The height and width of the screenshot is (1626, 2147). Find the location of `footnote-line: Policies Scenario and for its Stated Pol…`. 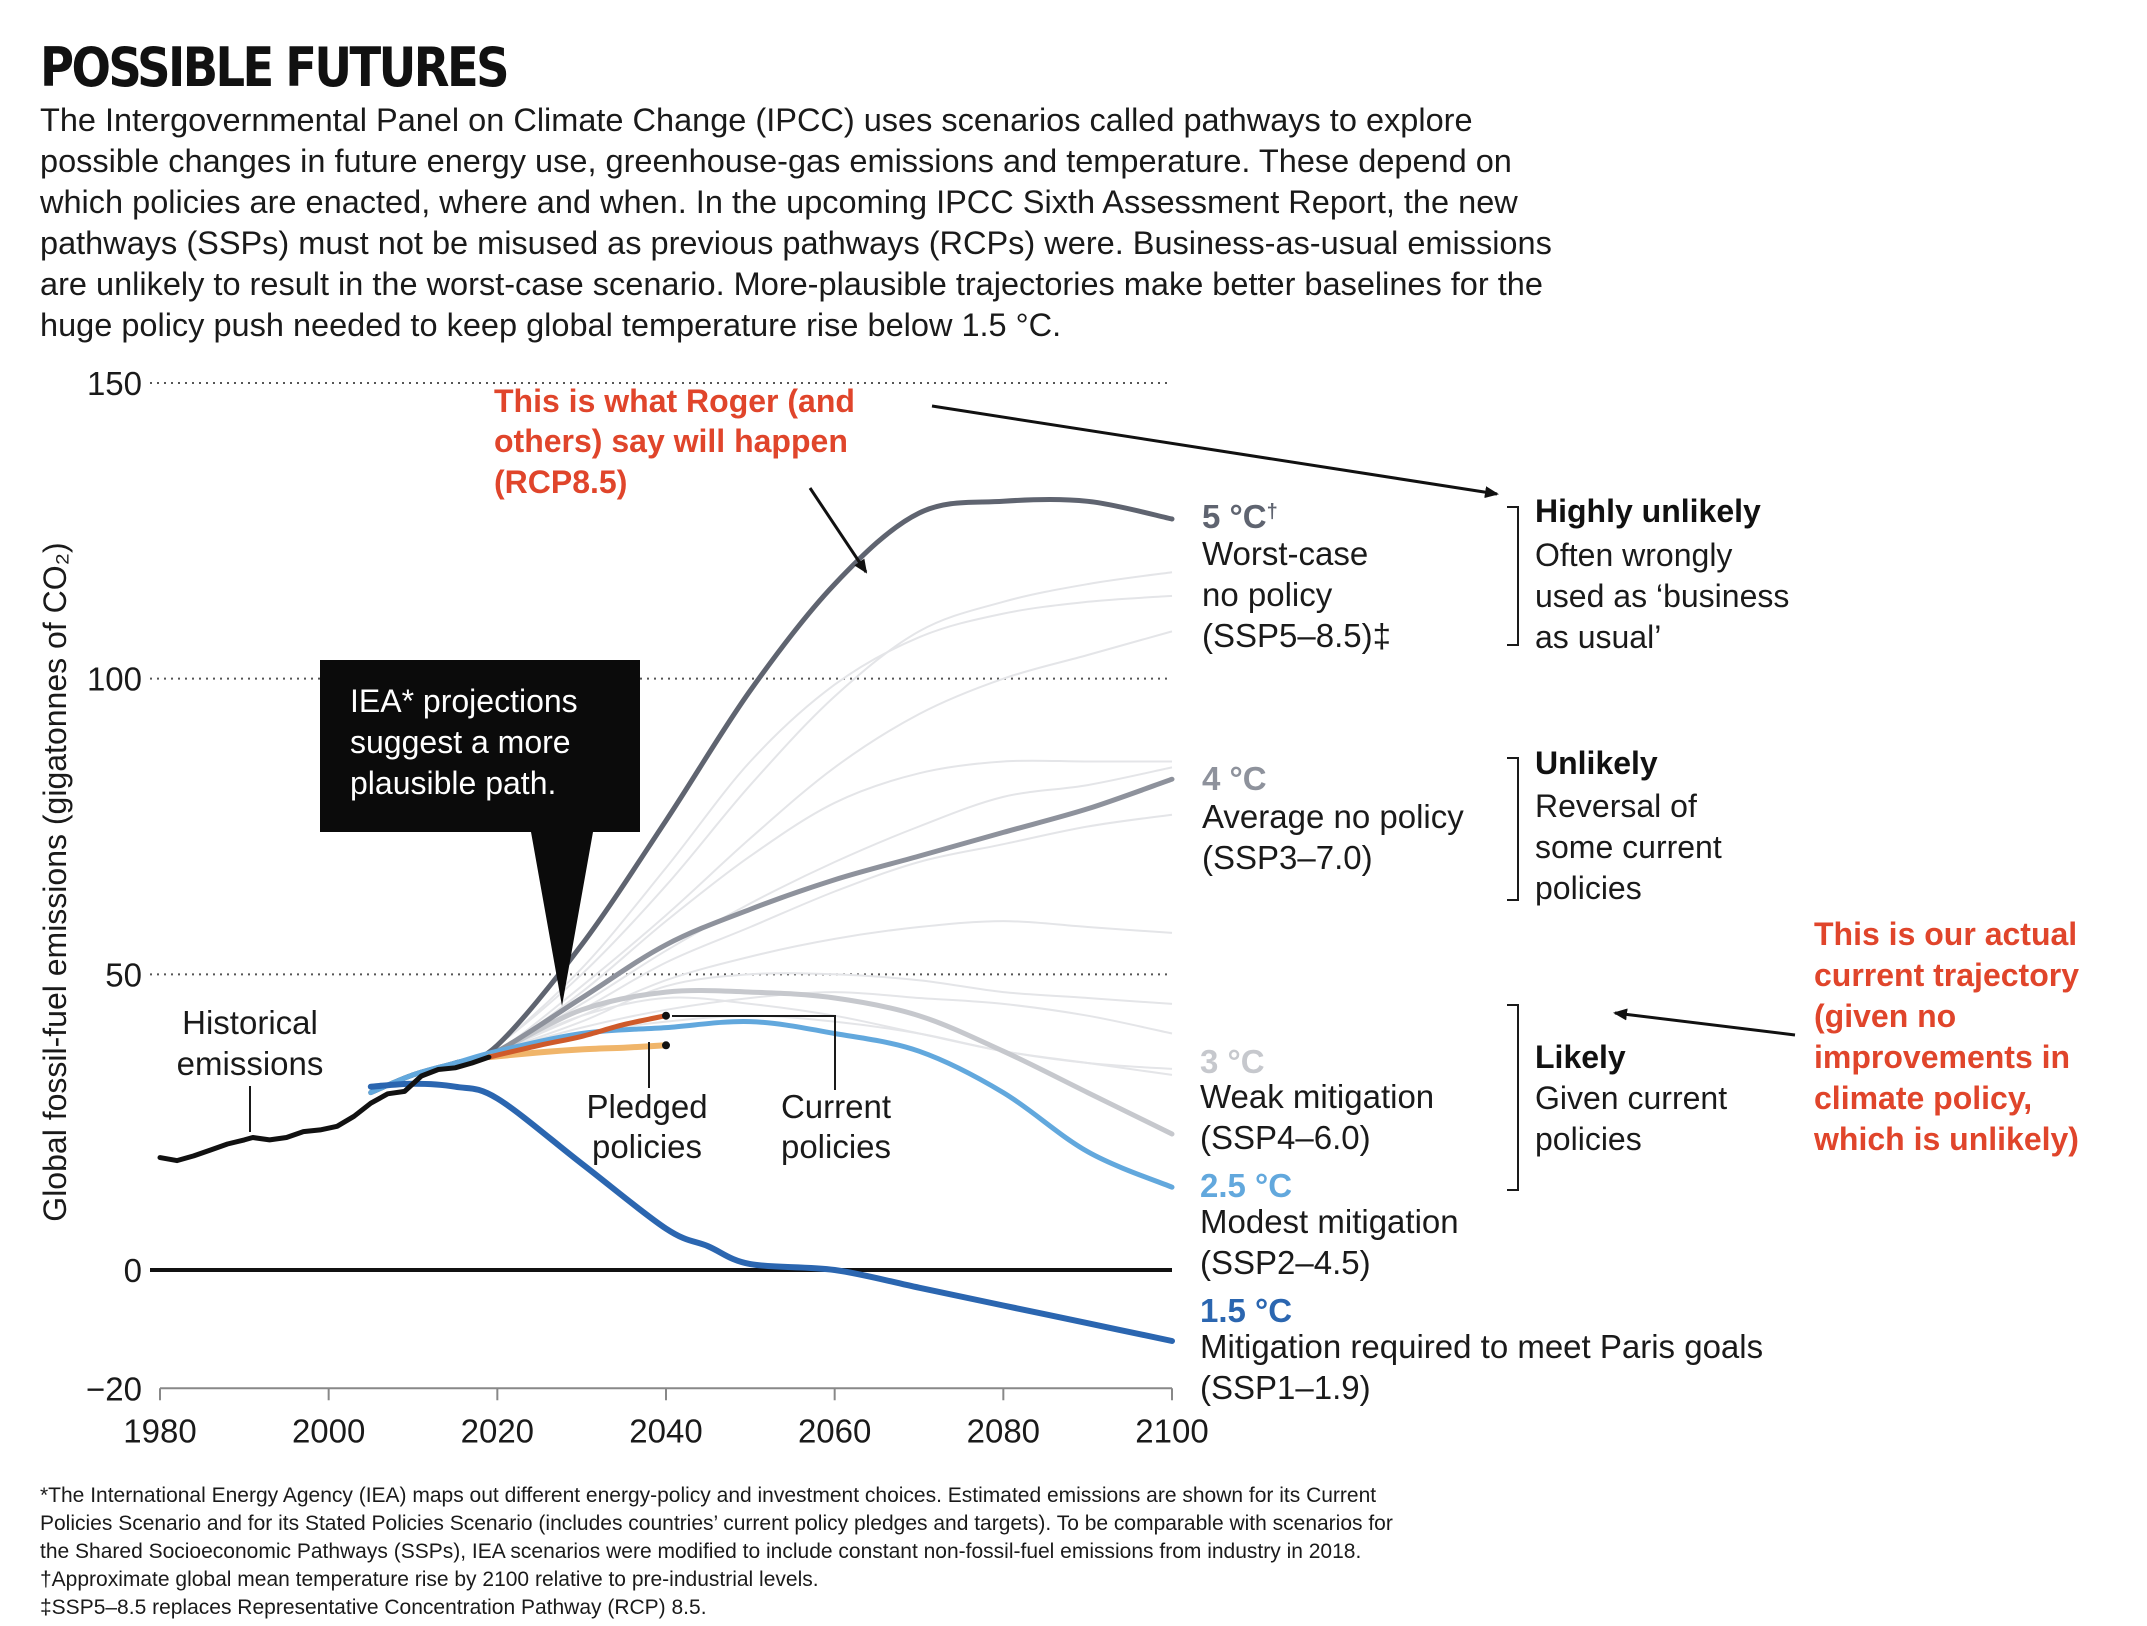

footnote-line: Policies Scenario and for its Stated Pol… is located at coordinates (716, 1523).